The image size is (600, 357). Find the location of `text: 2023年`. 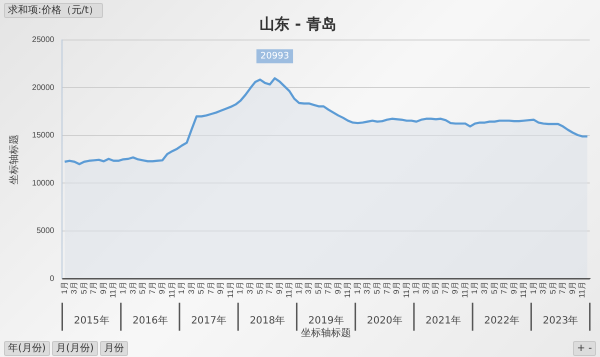

text: 2023年 is located at coordinates (560, 320).